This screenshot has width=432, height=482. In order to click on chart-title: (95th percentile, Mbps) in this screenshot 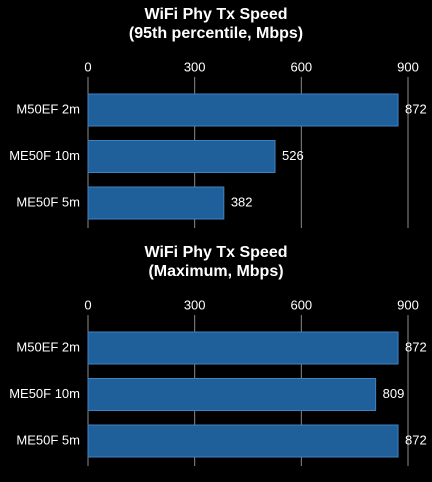, I will do `click(216, 33)`.